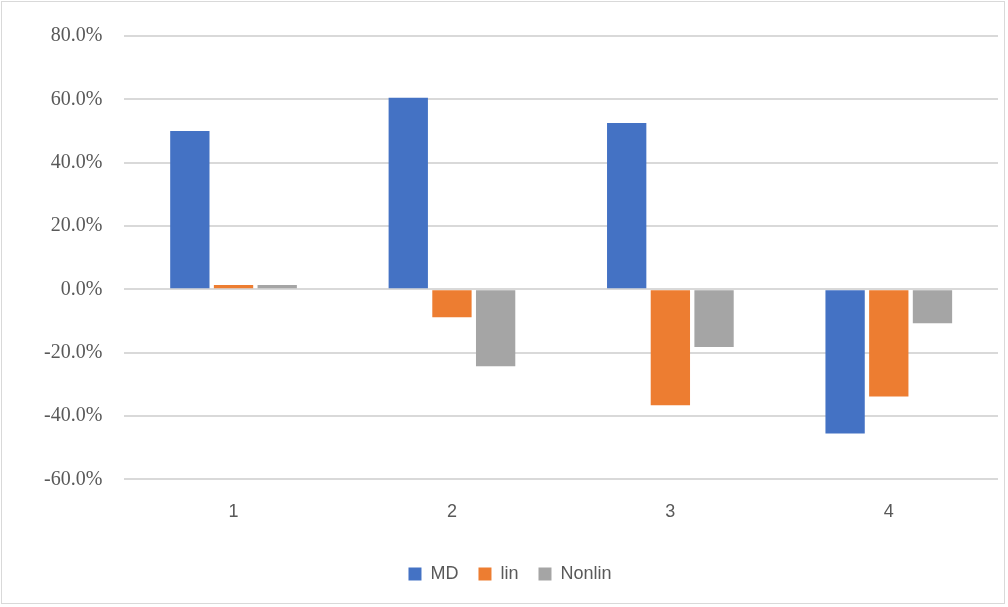  Describe the element at coordinates (76, 160) in the screenshot. I see `y-tick-label: 40.0%` at that location.